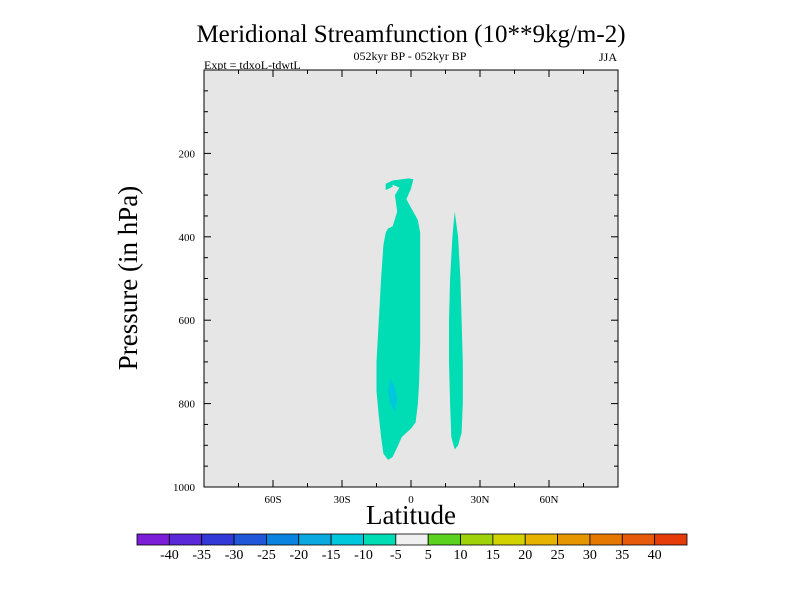 This screenshot has width=800, height=600. What do you see at coordinates (187, 154) in the screenshot?
I see `y-tick-label: 200` at bounding box center [187, 154].